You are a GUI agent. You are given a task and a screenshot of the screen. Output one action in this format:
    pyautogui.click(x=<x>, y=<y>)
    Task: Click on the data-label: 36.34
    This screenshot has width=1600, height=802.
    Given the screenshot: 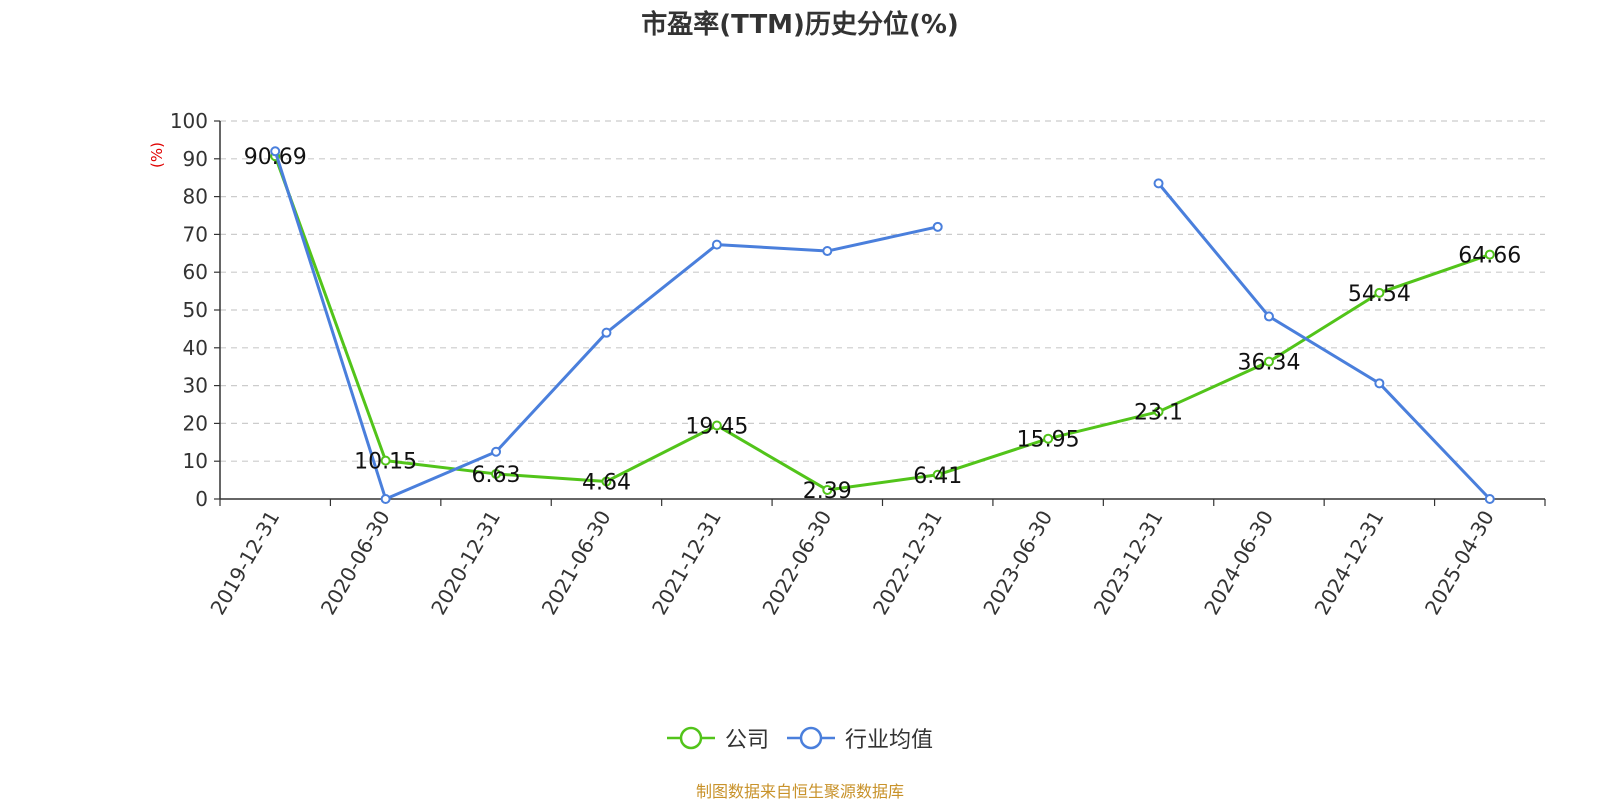 What is the action you would take?
    pyautogui.click(x=1268, y=363)
    